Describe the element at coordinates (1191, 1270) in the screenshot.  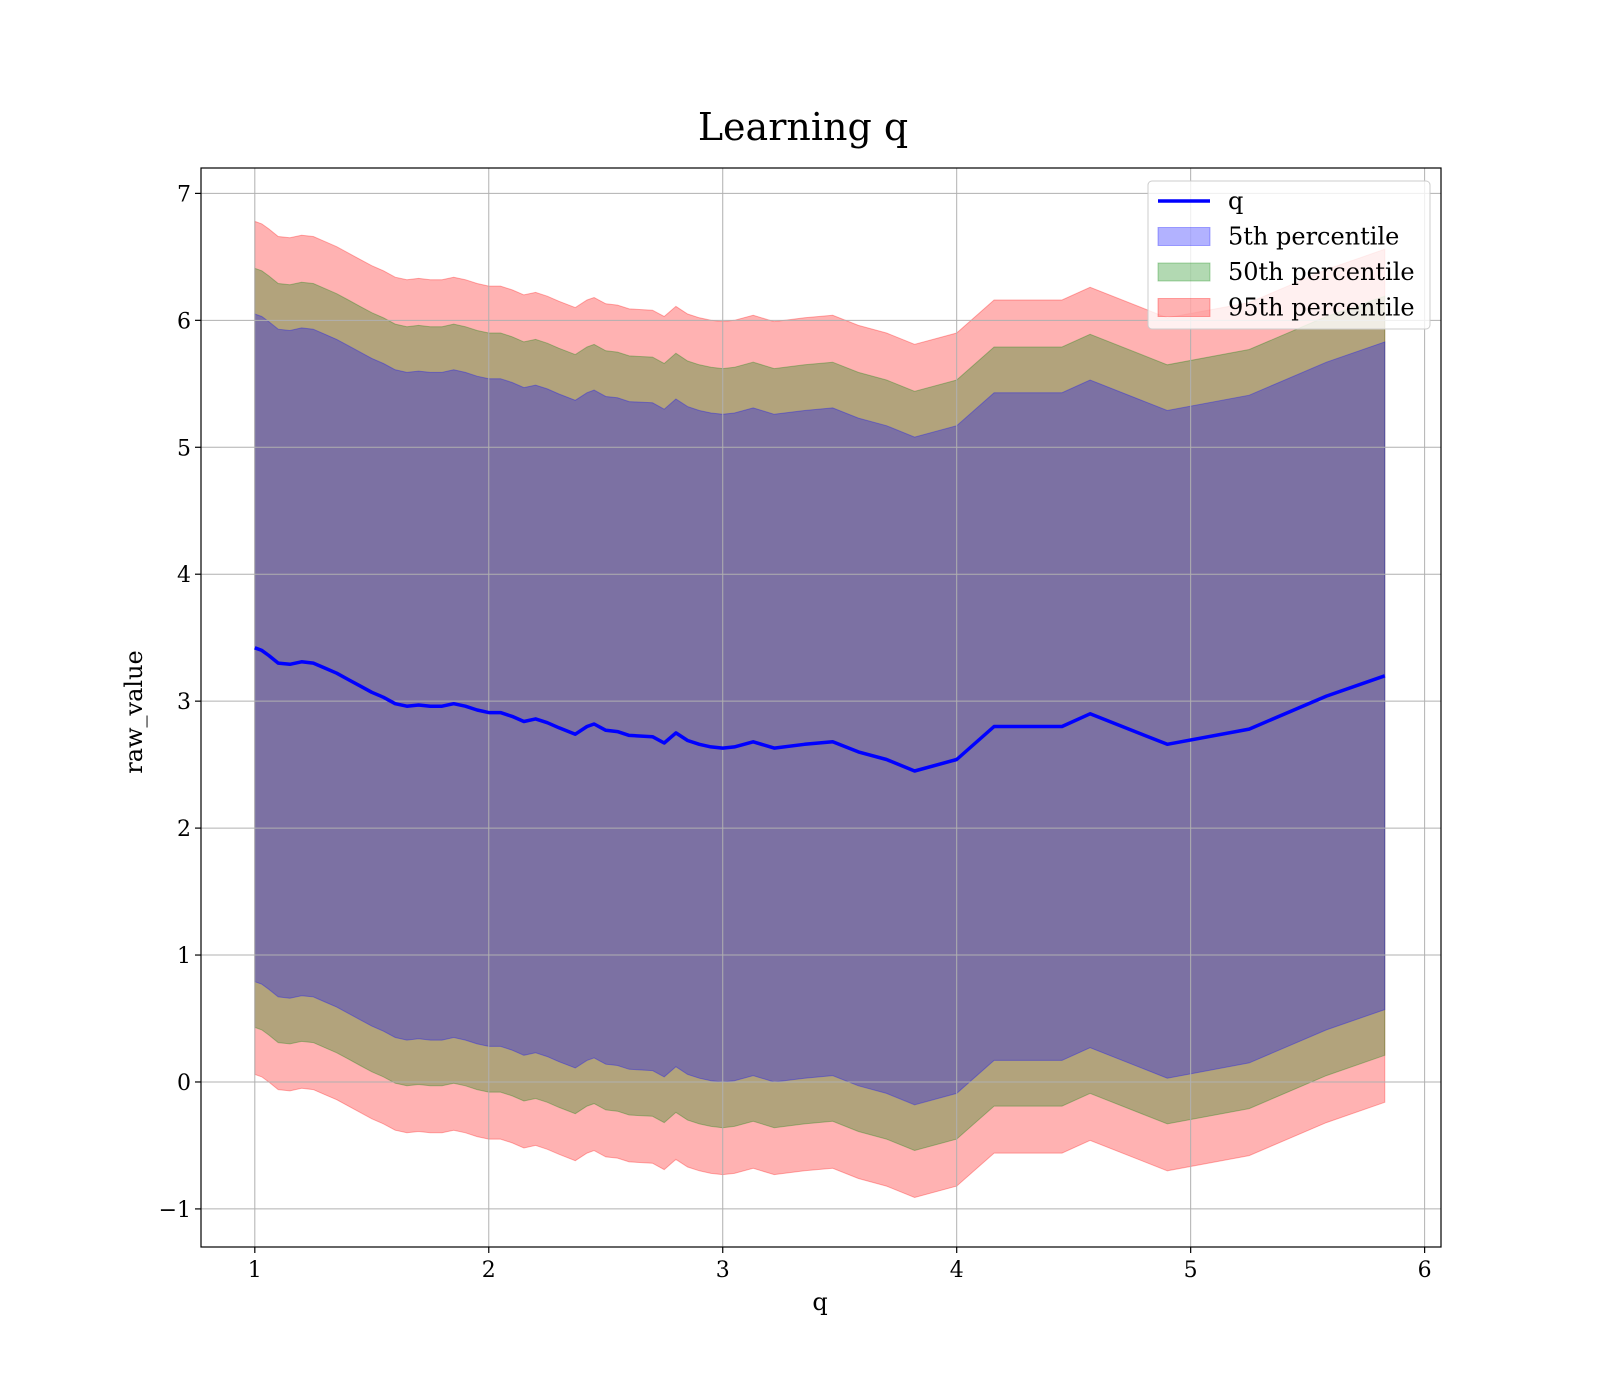
I see `x-tick-label: 5` at that location.